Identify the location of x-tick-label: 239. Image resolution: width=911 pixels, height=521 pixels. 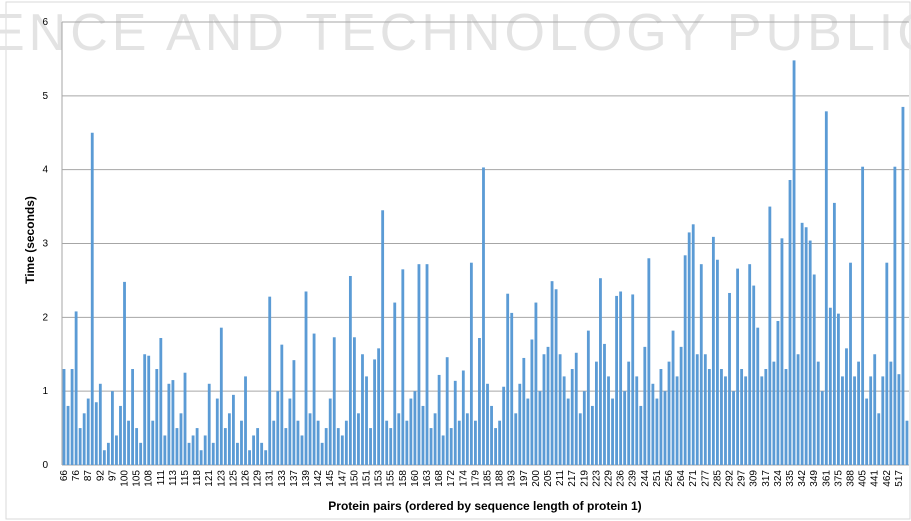
(633, 478).